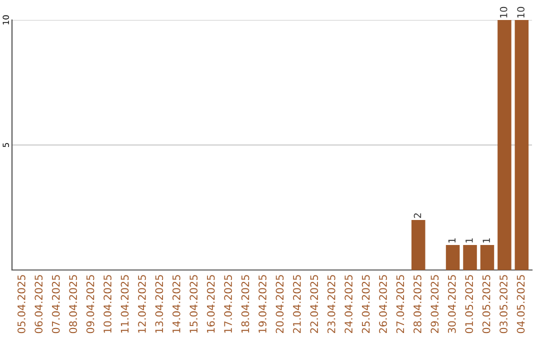  Describe the element at coordinates (124, 304) in the screenshot. I see `x-tick-label: 11.04.2025` at that location.